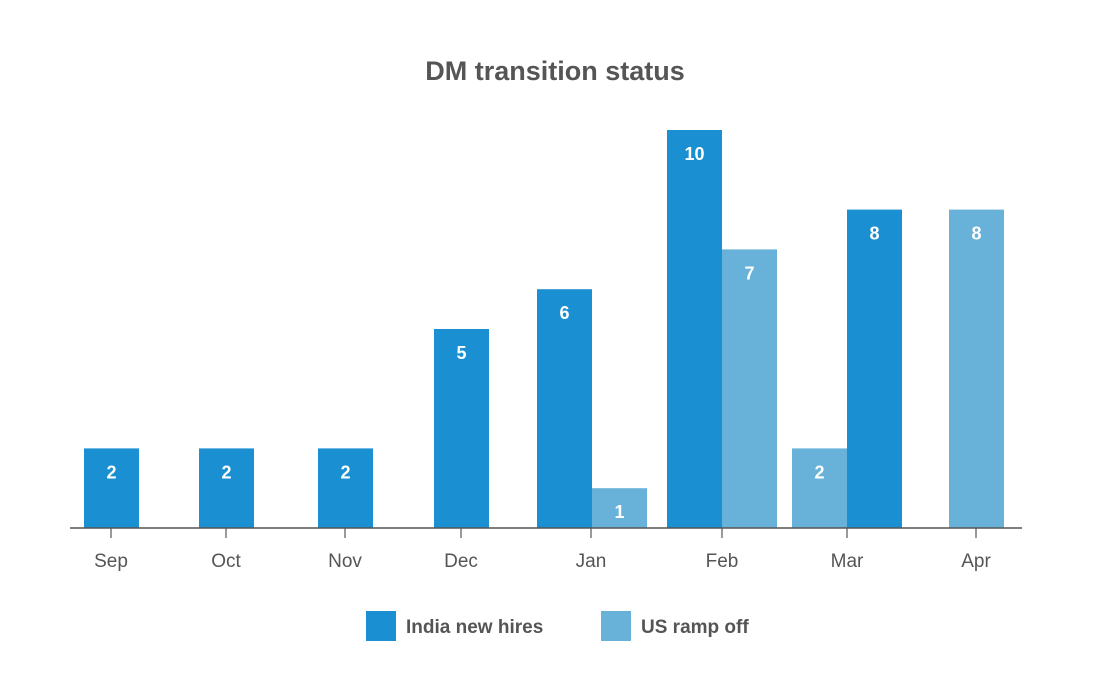  Describe the element at coordinates (616, 626) in the screenshot. I see `legend-swatch-us-ramp-off` at that location.